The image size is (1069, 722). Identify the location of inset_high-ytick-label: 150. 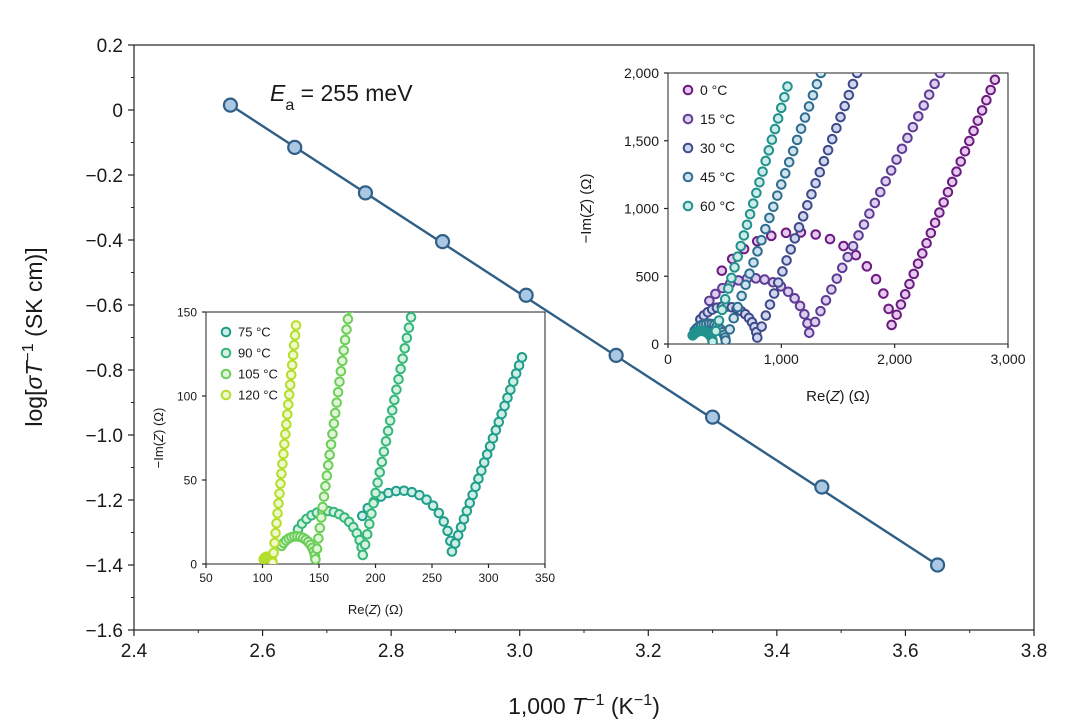
(187, 312).